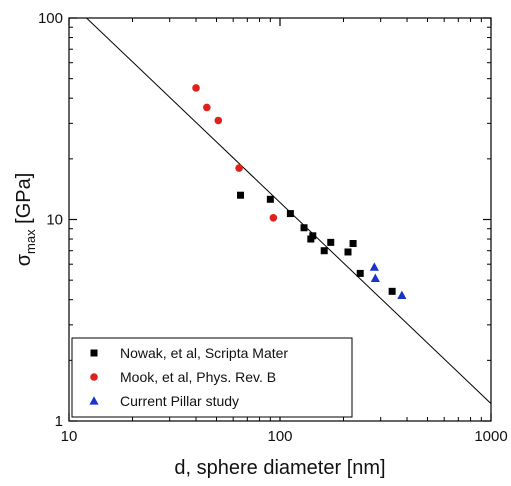 This screenshot has width=511, height=486. I want to click on legend-box, so click(212, 377).